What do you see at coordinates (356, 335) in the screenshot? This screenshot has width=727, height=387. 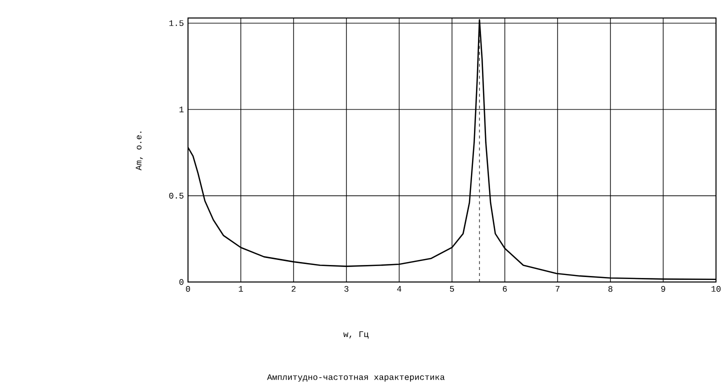 I see `x-axis-title: w, Гц` at bounding box center [356, 335].